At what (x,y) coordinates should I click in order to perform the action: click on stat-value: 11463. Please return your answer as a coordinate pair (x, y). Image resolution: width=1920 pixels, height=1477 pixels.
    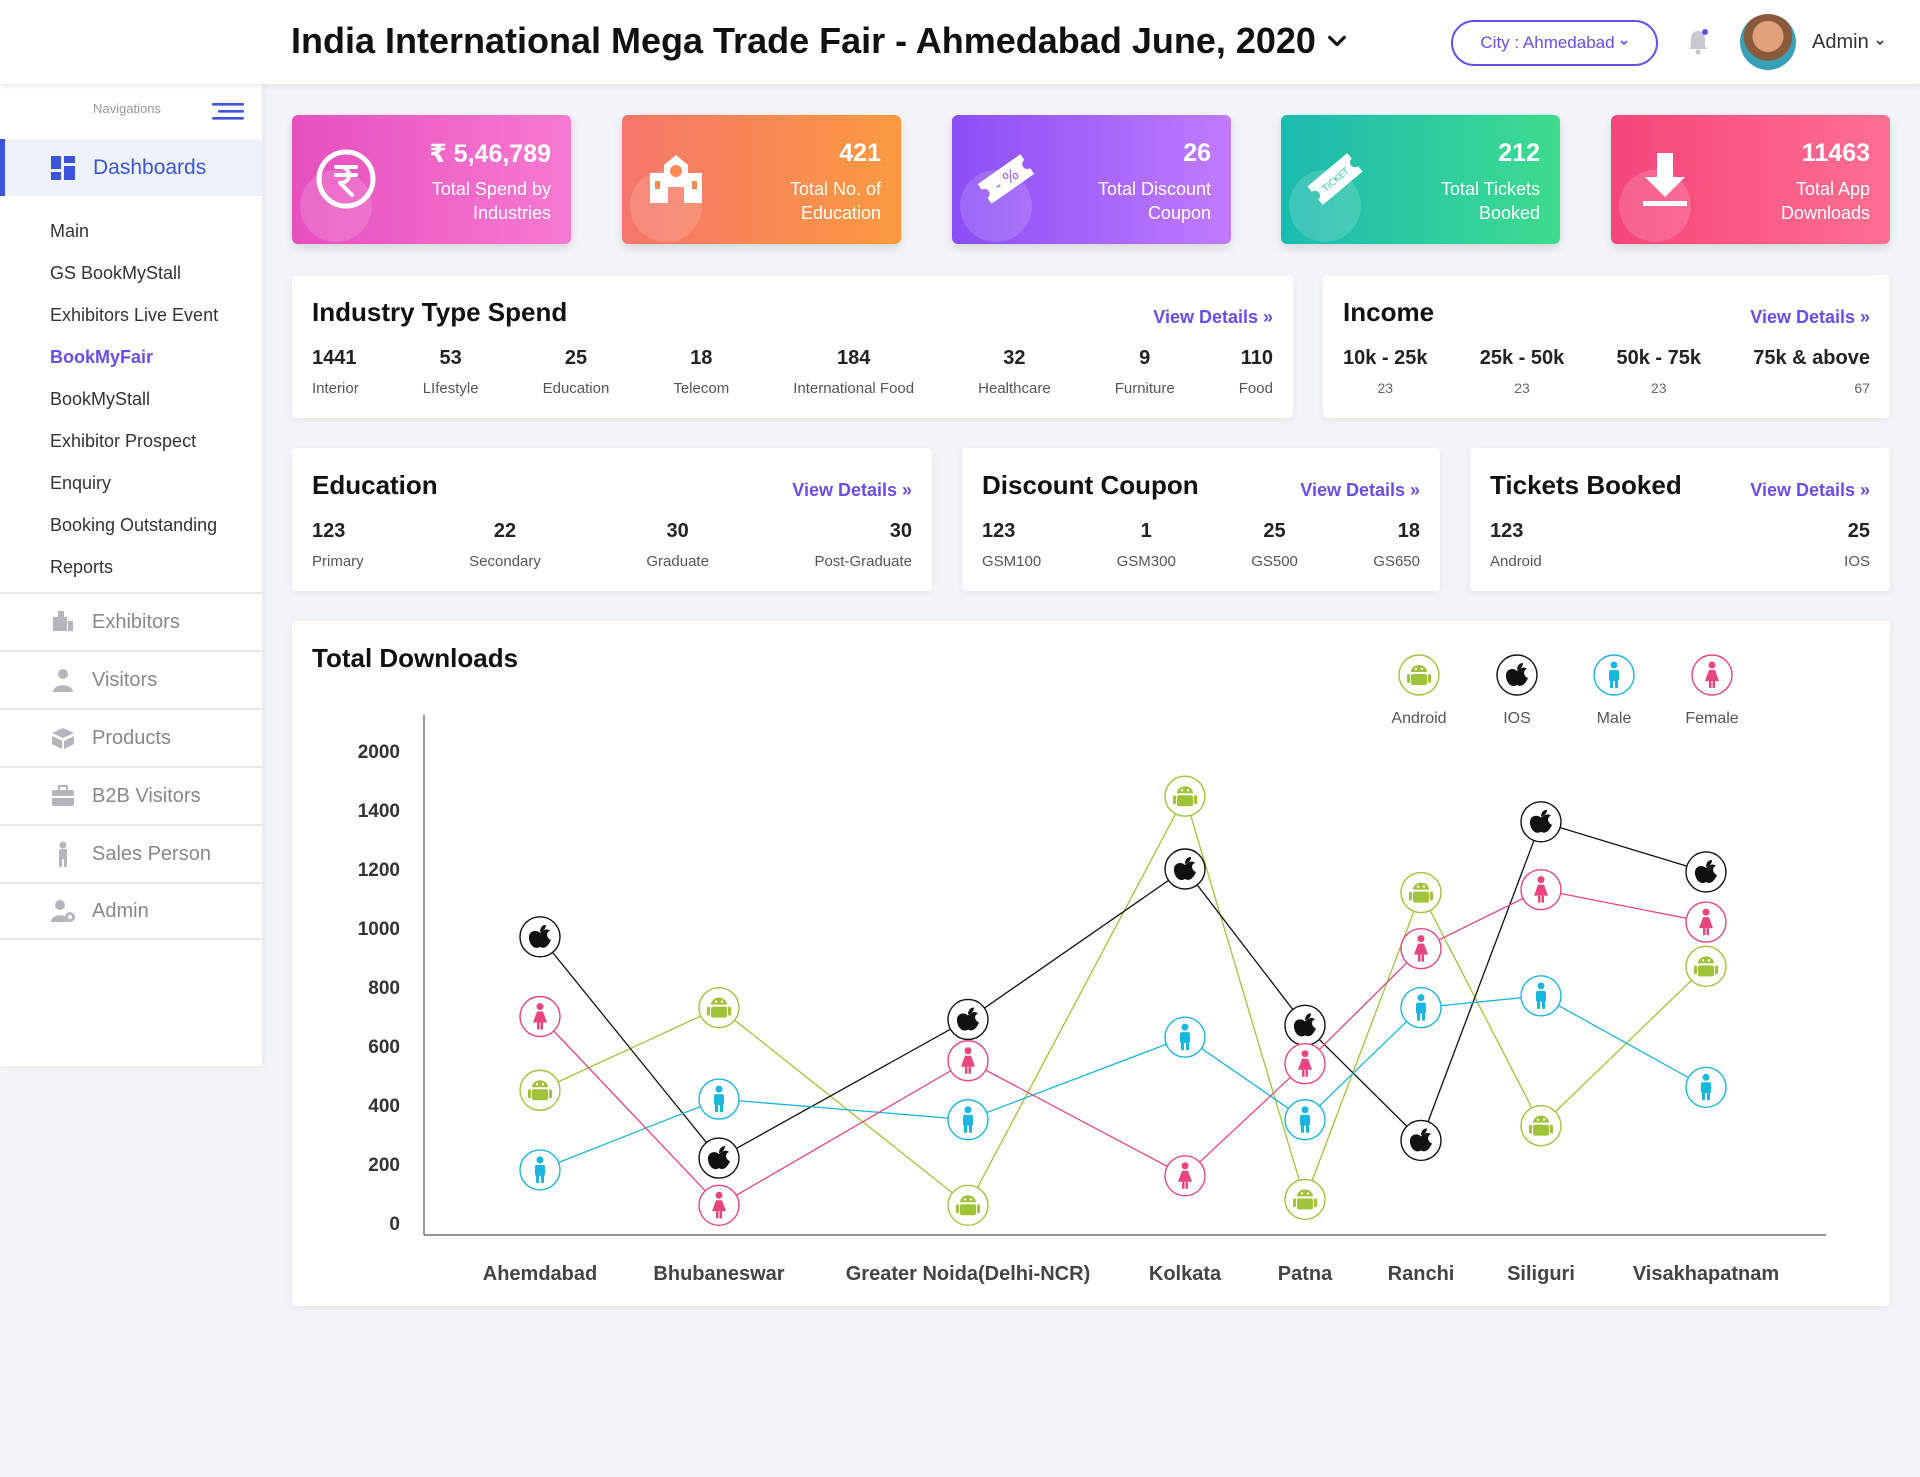
    Looking at the image, I should click on (1835, 153).